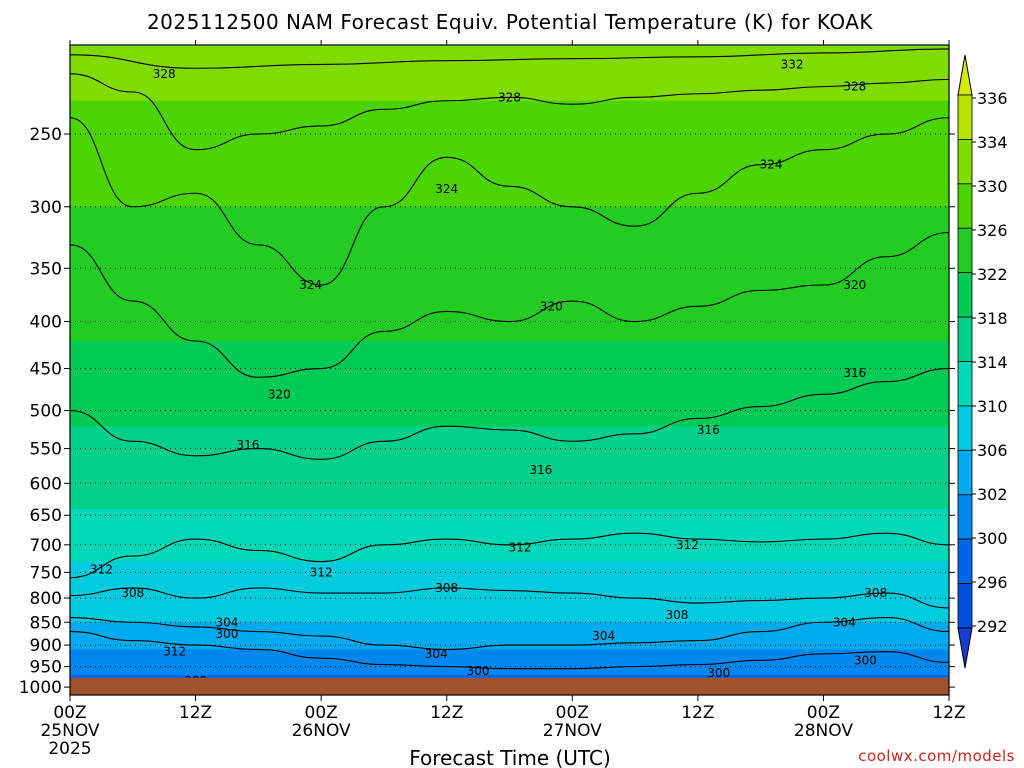 This screenshot has height=768, width=1024. What do you see at coordinates (965, 648) in the screenshot?
I see `colorbar-bottom-arrow` at bounding box center [965, 648].